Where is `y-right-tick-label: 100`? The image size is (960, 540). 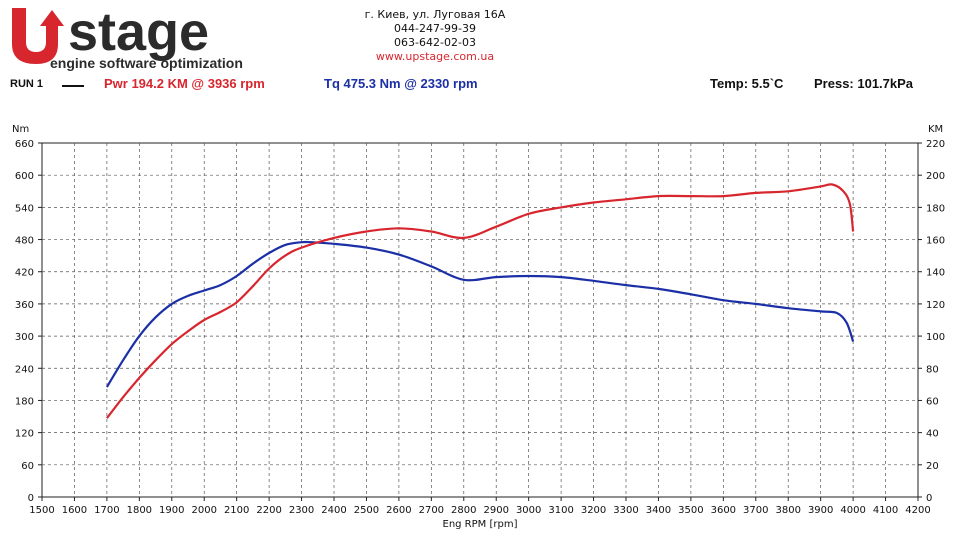 y-right-tick-label: 100 is located at coordinates (935, 337).